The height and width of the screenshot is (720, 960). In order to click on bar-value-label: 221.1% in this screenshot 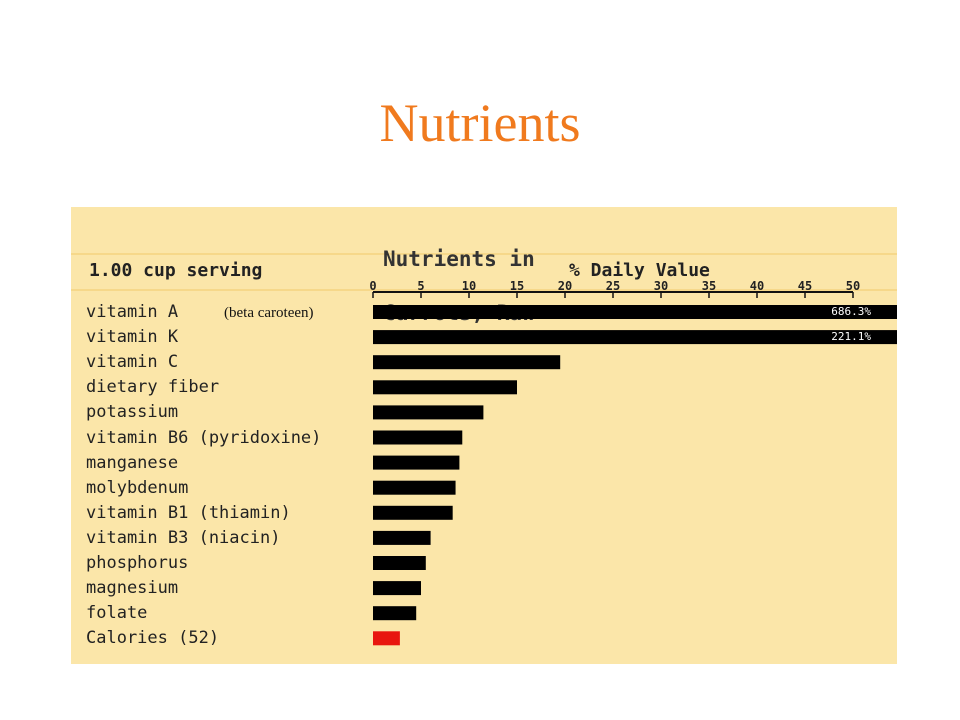, I will do `click(851, 337)`.